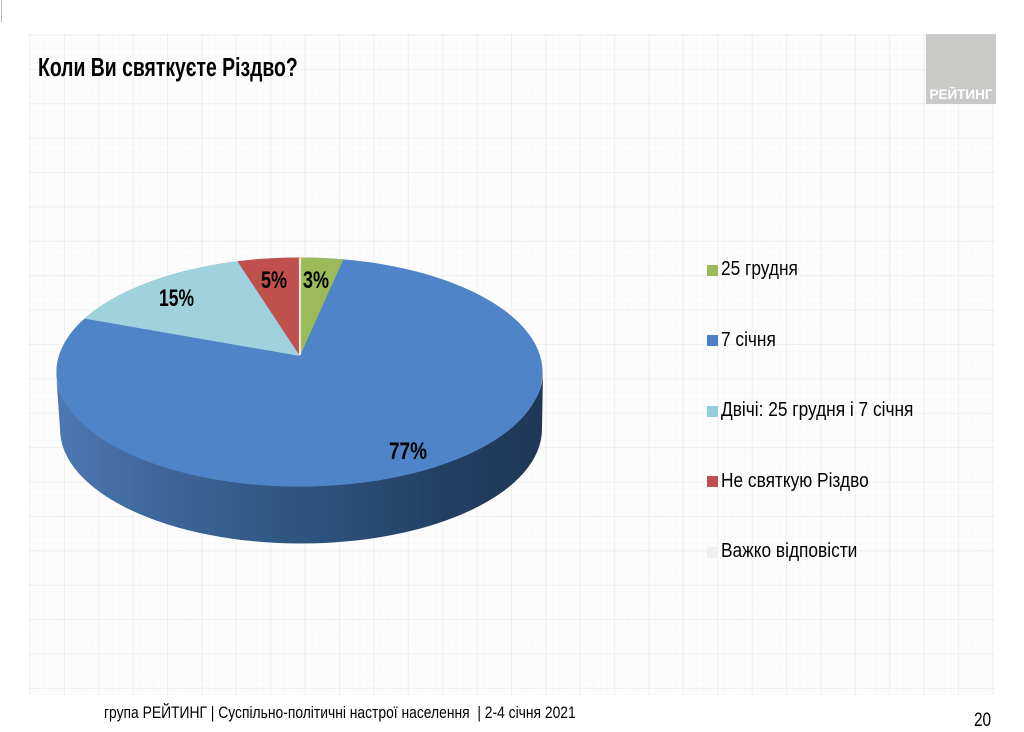 The height and width of the screenshot is (732, 1024). What do you see at coordinates (316, 280) in the screenshot?
I see `svg-text: 3%` at bounding box center [316, 280].